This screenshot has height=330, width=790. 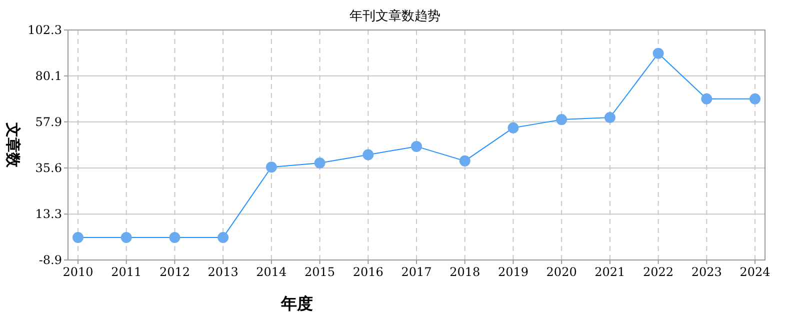 What do you see at coordinates (296, 303) in the screenshot?
I see `x-axis-title: 年度` at bounding box center [296, 303].